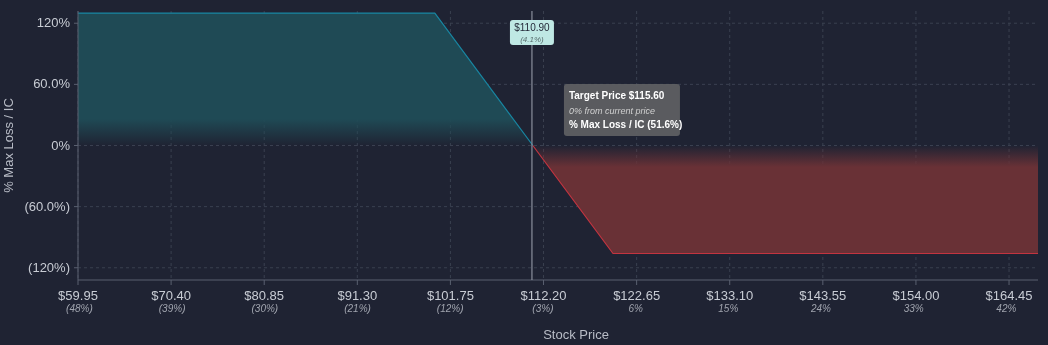 The height and width of the screenshot is (345, 1048). Describe the element at coordinates (532, 33) in the screenshot. I see `ref-line-label: $110.90 (4.1%)` at that location.